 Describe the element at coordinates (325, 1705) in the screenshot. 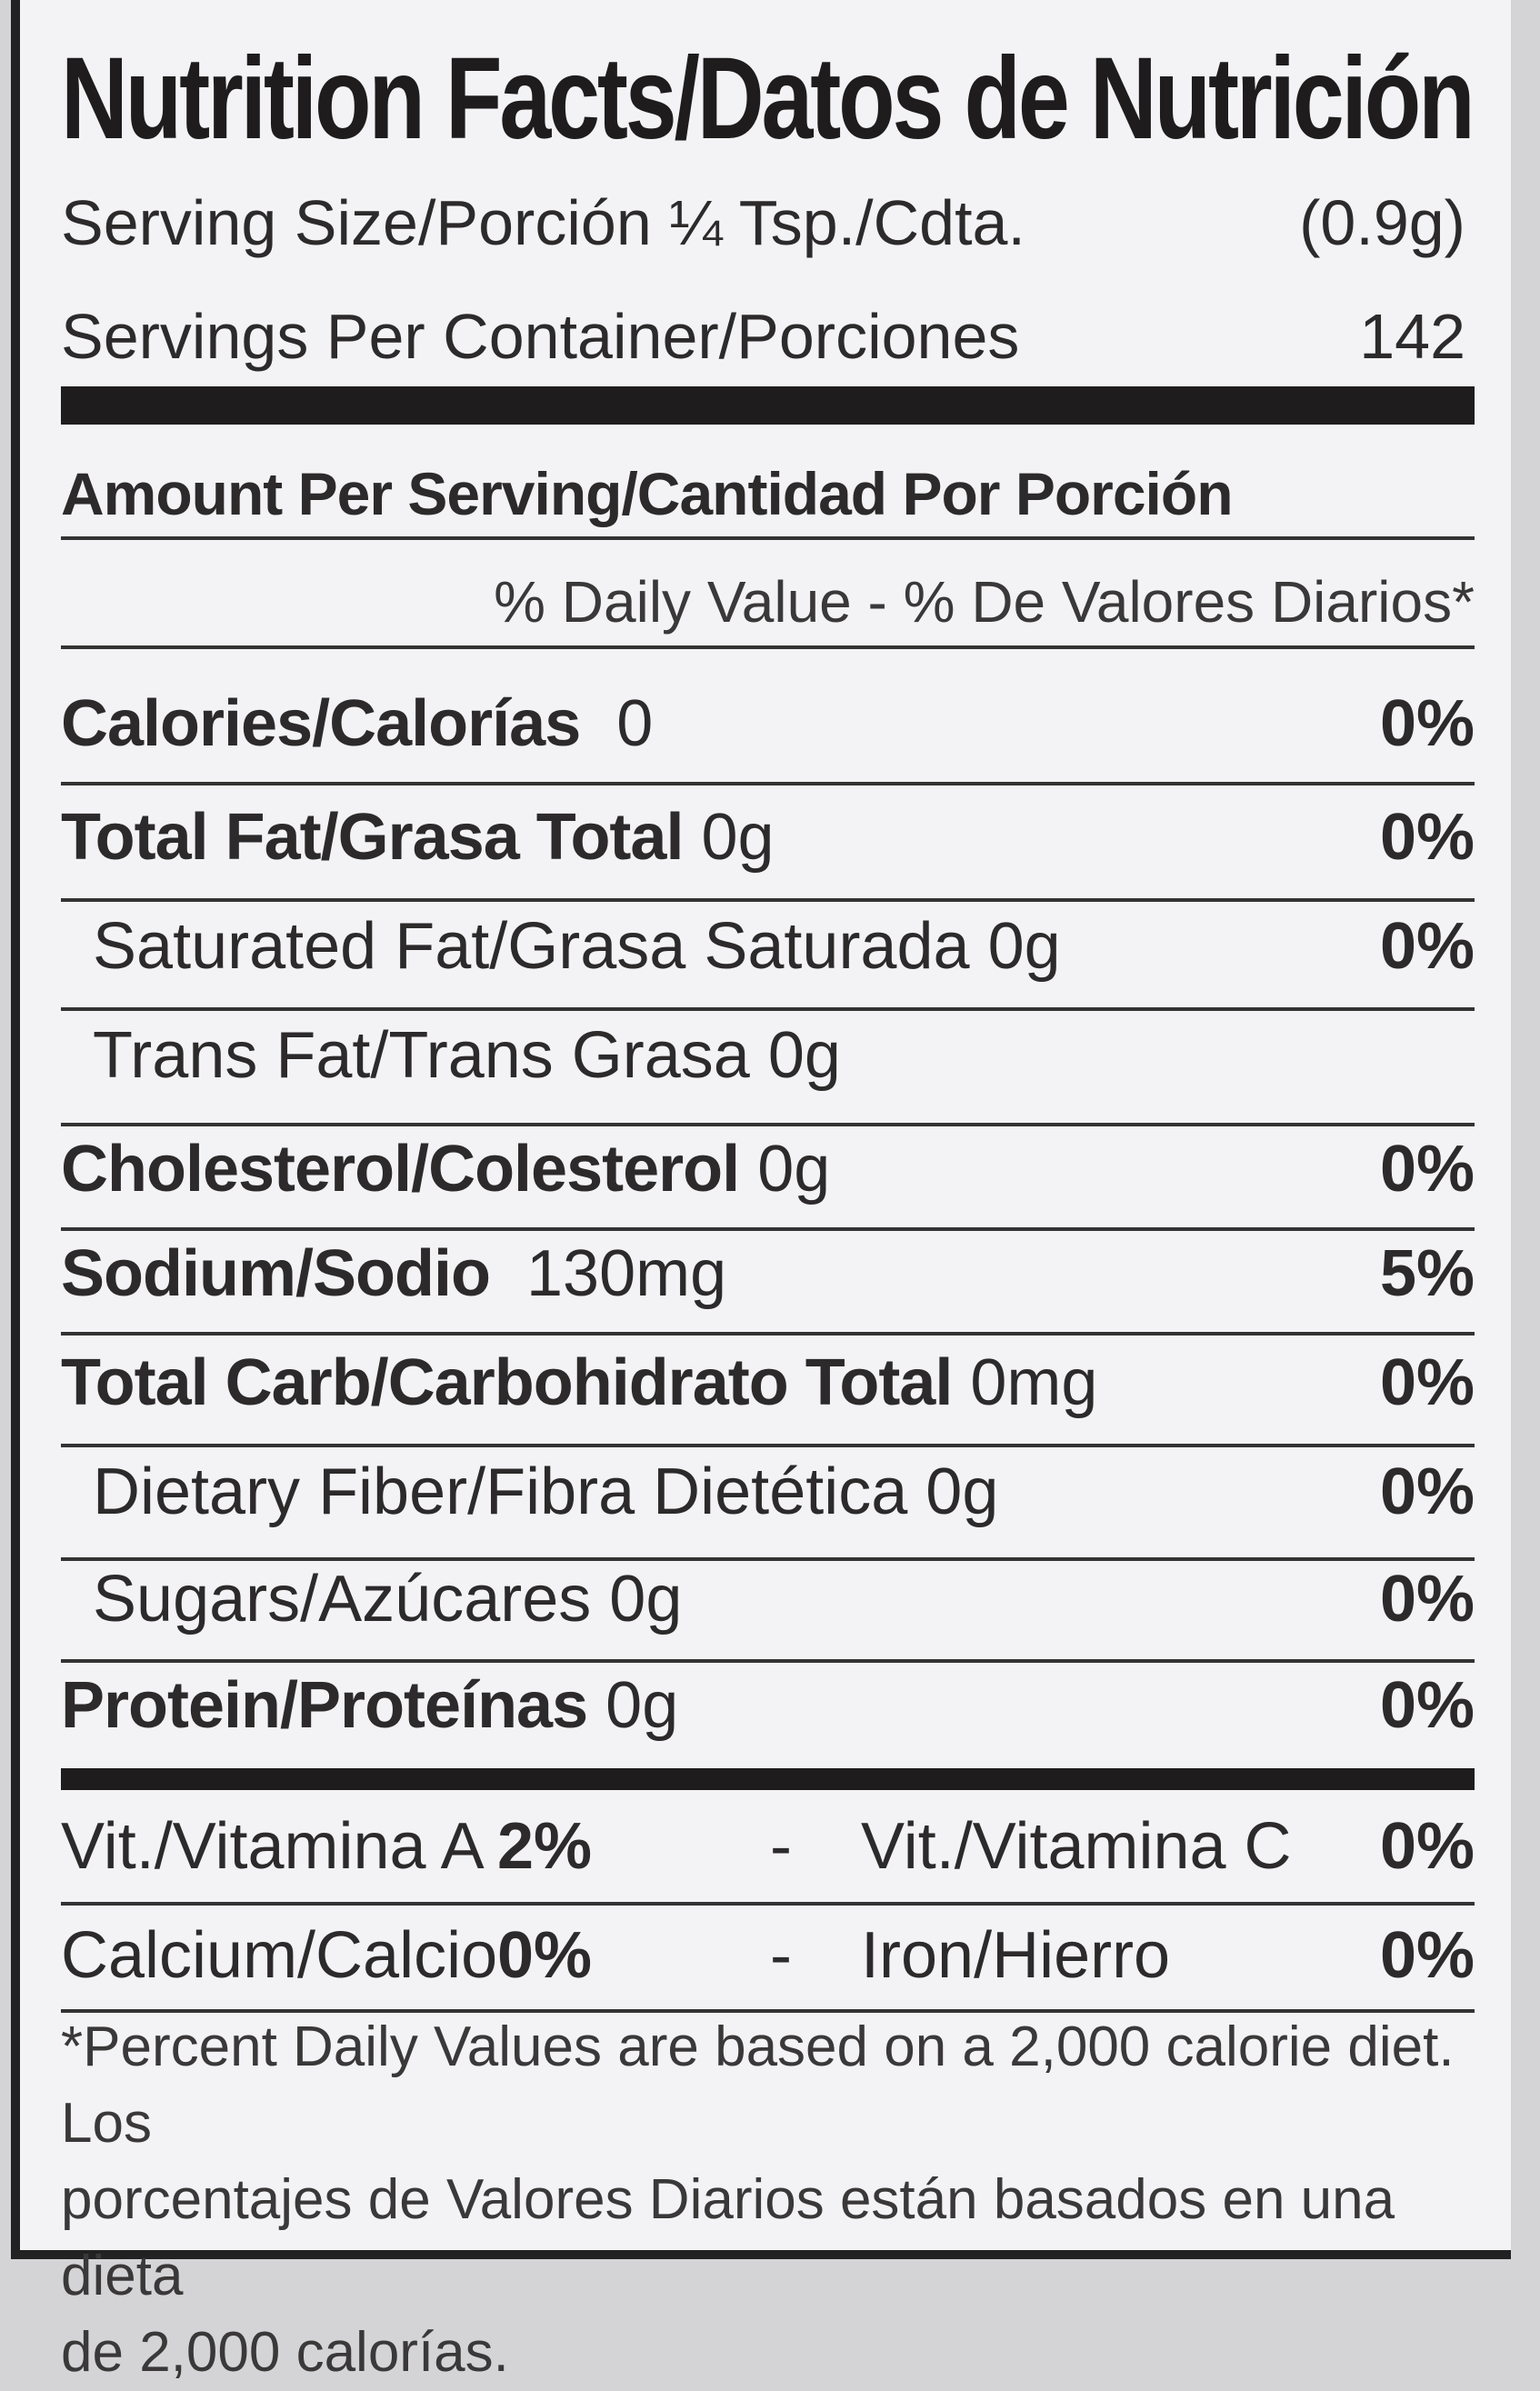

I see `nutrient-name: Protein/Proteínas` at that location.